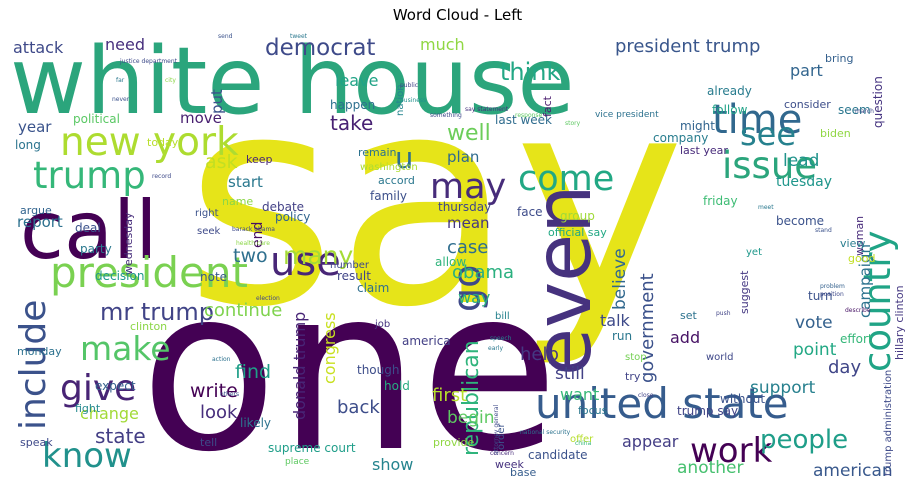  Describe the element at coordinates (299, 36) in the screenshot. I see `word-tweet: tweet` at that location.